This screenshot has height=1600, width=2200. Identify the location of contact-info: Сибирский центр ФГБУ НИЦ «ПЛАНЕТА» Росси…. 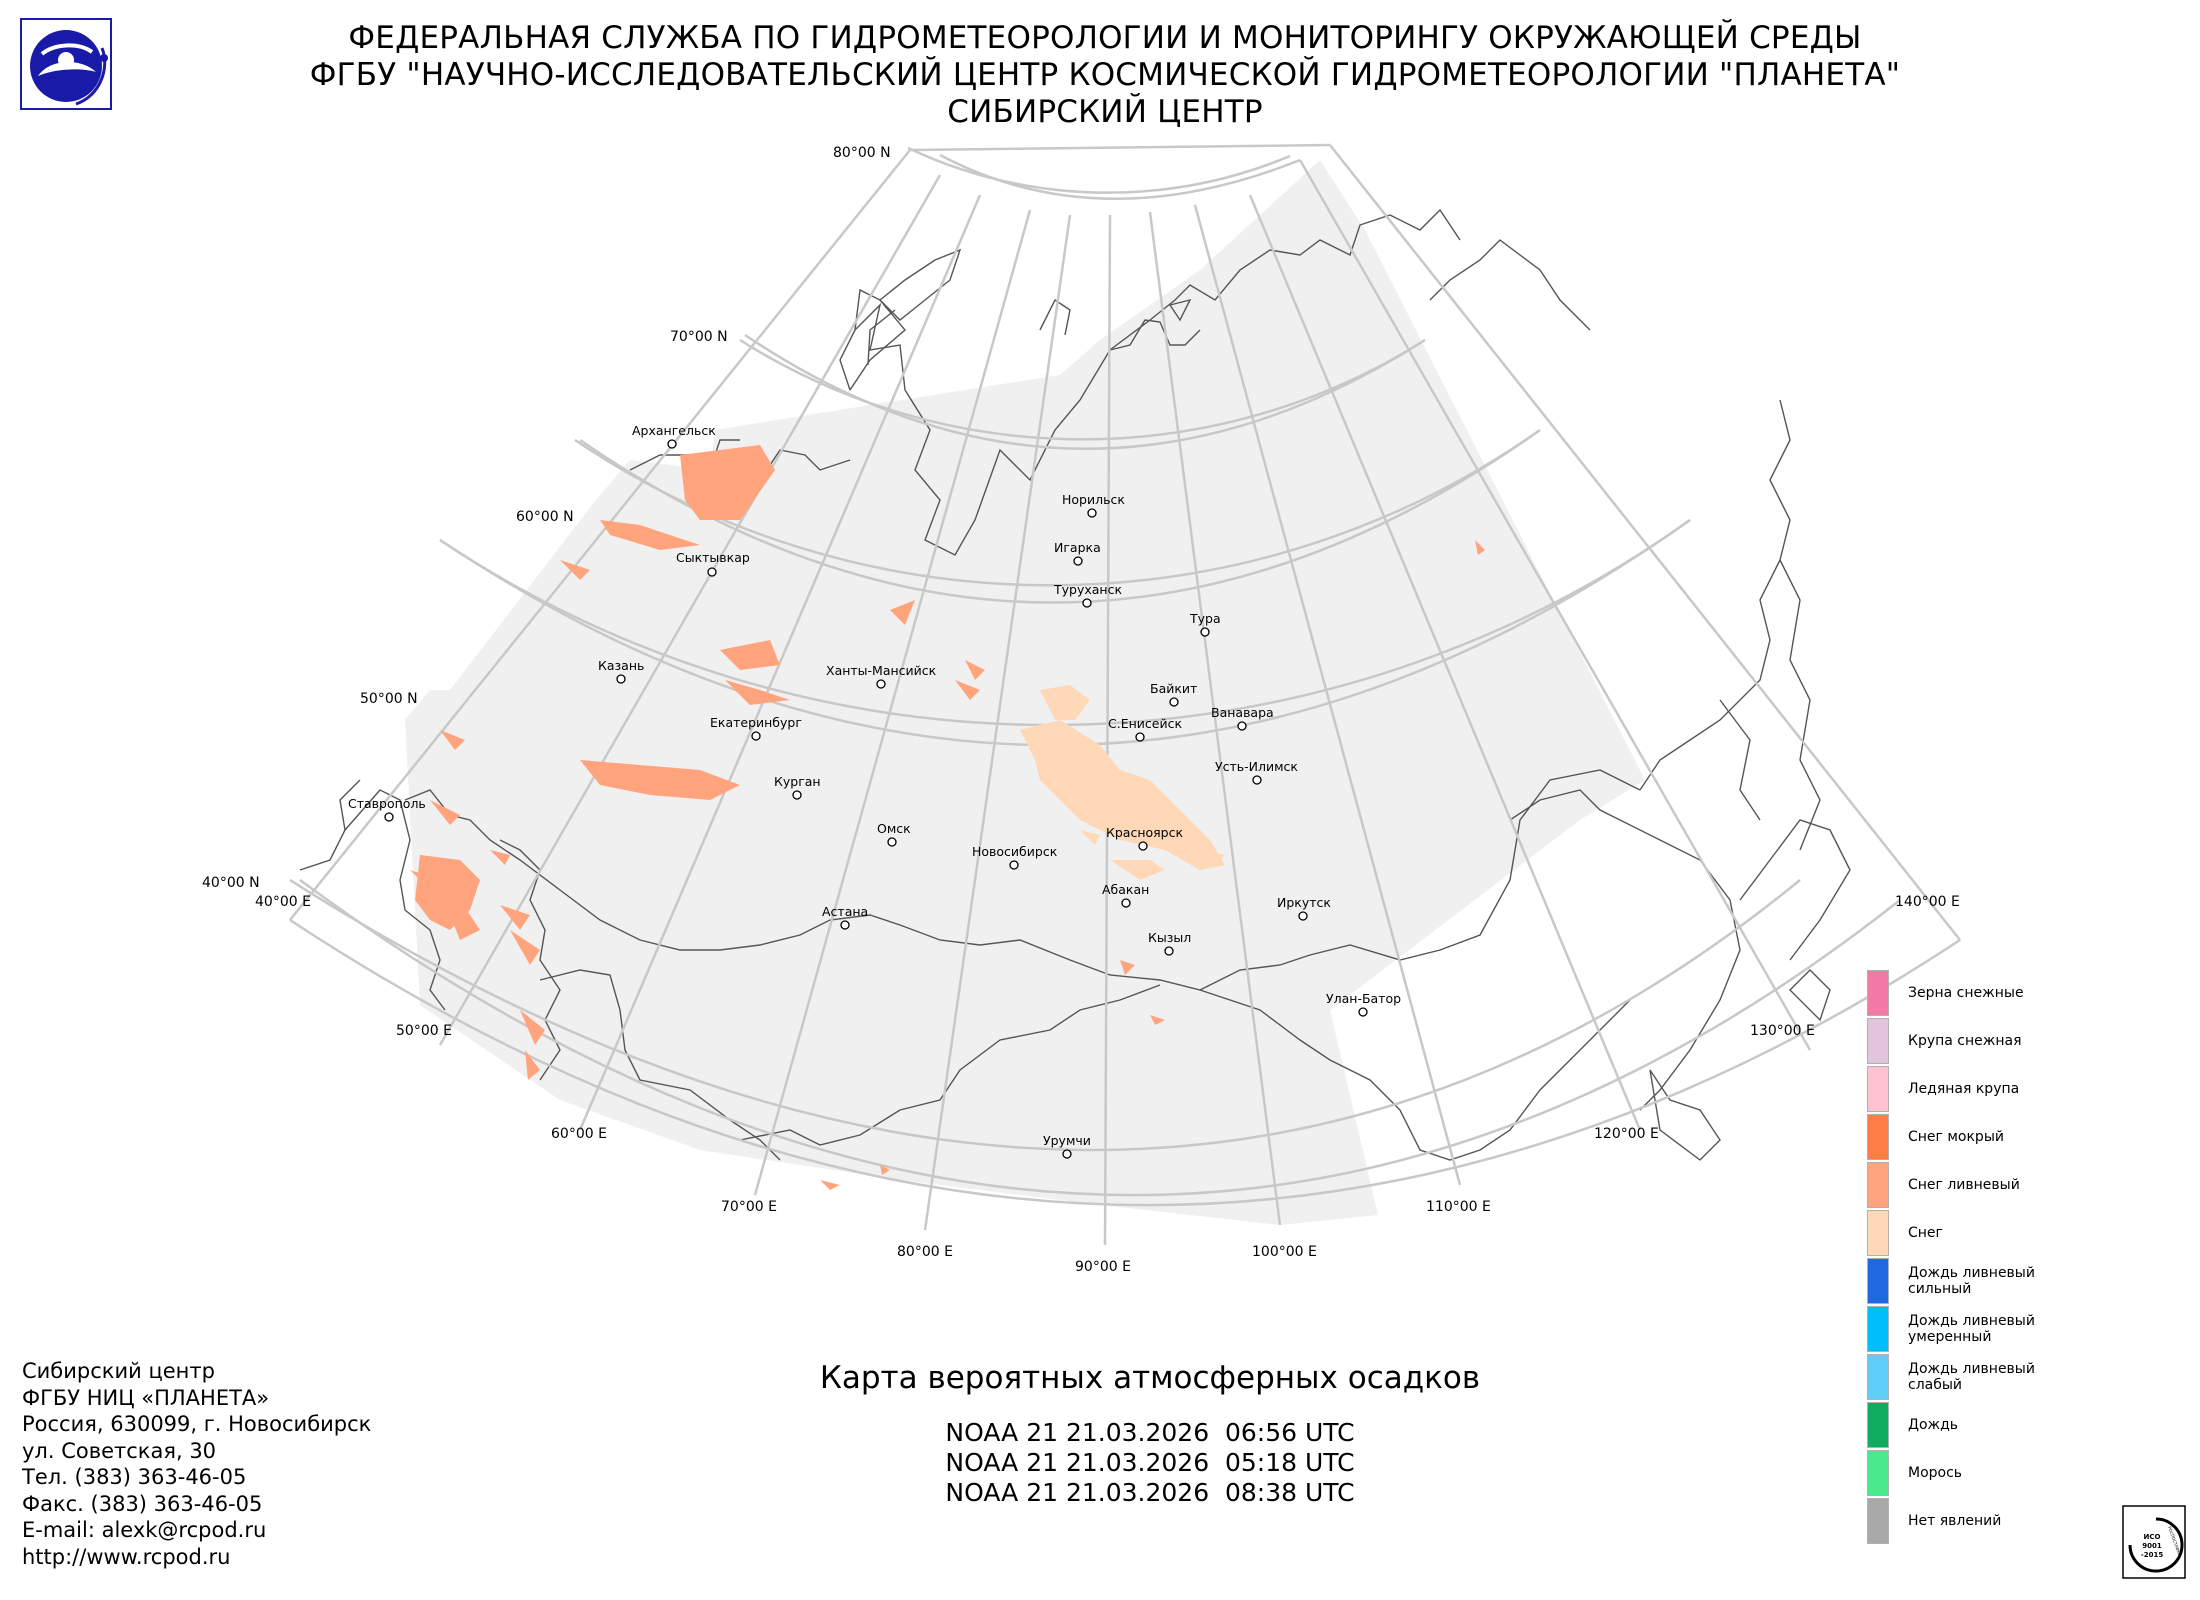
(196, 1464).